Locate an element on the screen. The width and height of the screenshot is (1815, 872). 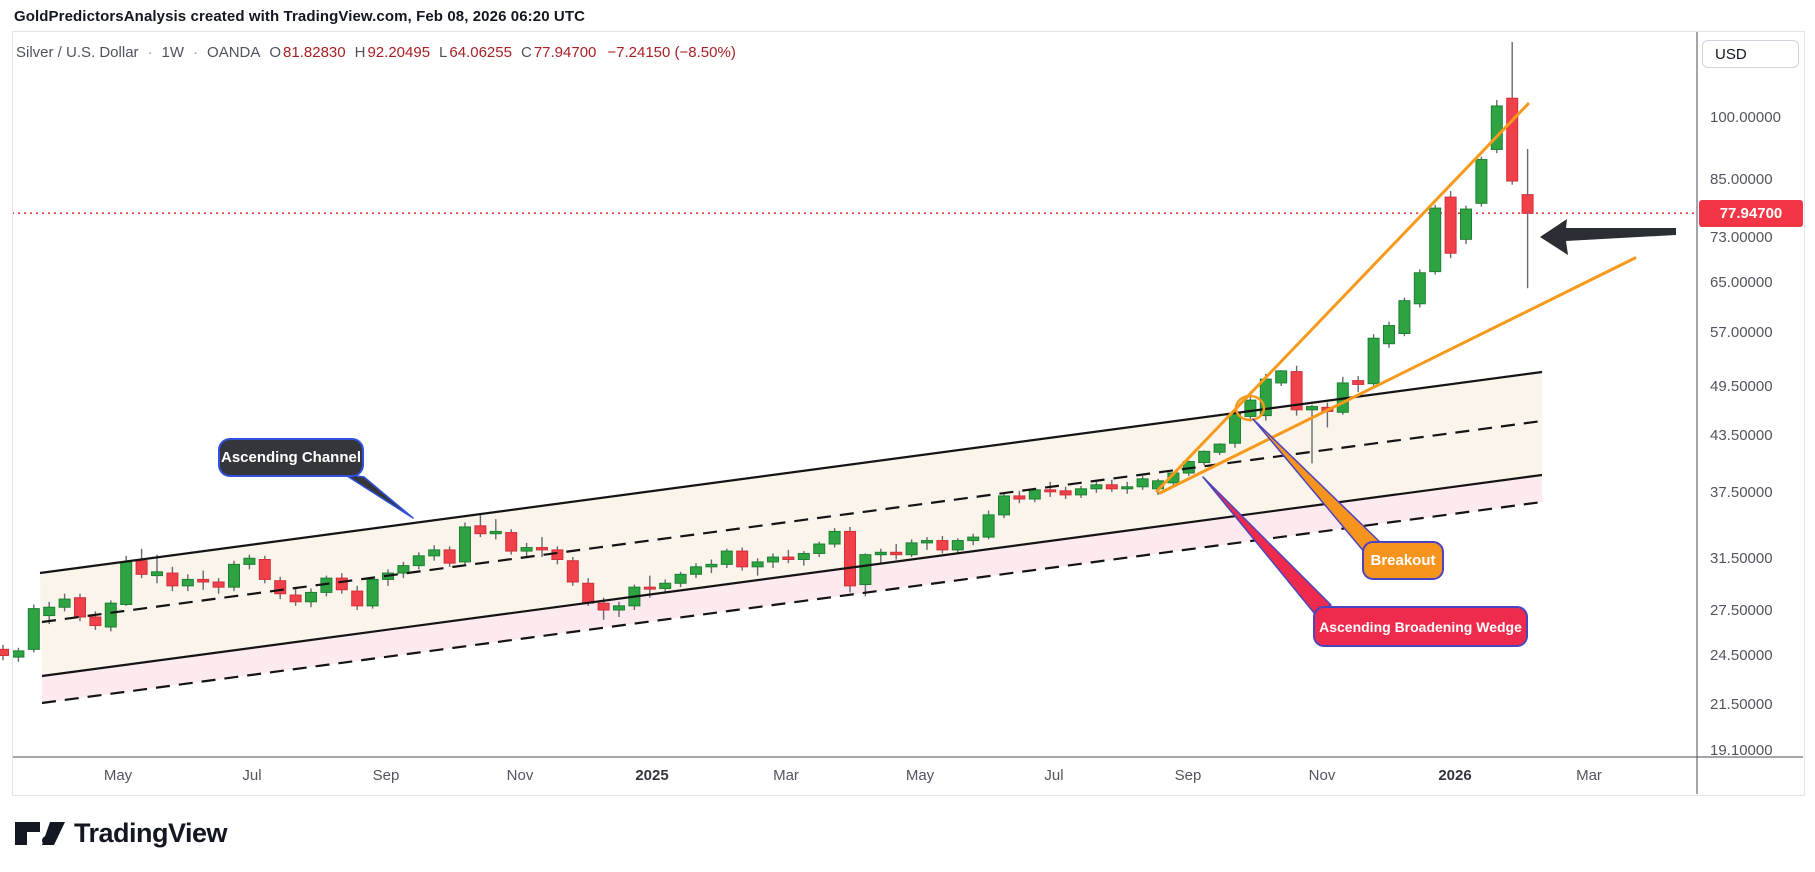
price-axis-label: 27.50000 is located at coordinates (1741, 611).